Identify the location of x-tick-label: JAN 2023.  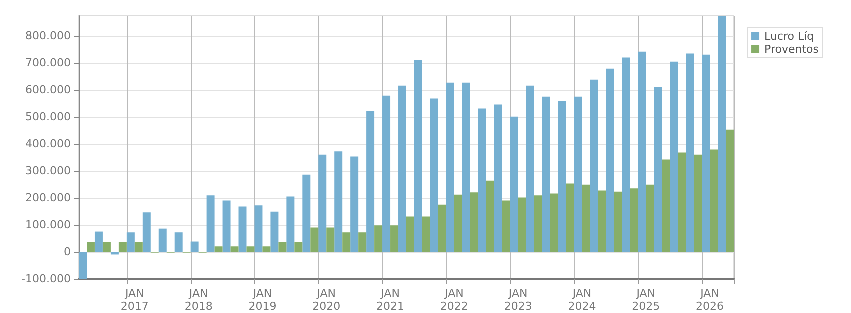
(518, 300).